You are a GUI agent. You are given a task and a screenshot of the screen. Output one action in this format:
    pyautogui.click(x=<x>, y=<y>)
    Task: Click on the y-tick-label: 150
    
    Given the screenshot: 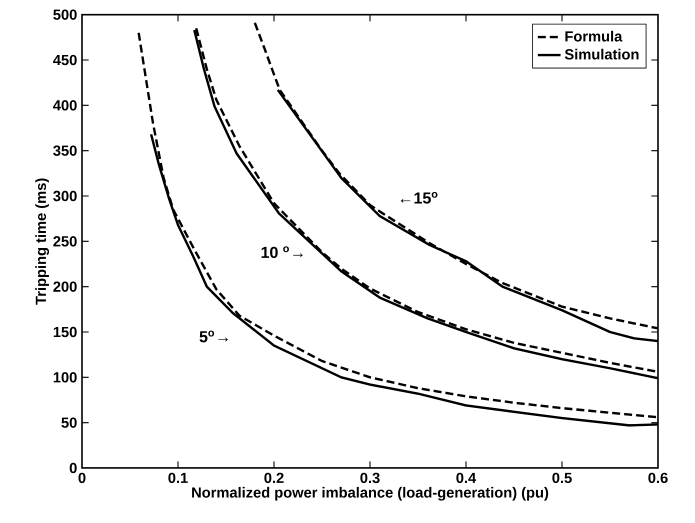 What is the action you would take?
    pyautogui.click(x=65, y=332)
    